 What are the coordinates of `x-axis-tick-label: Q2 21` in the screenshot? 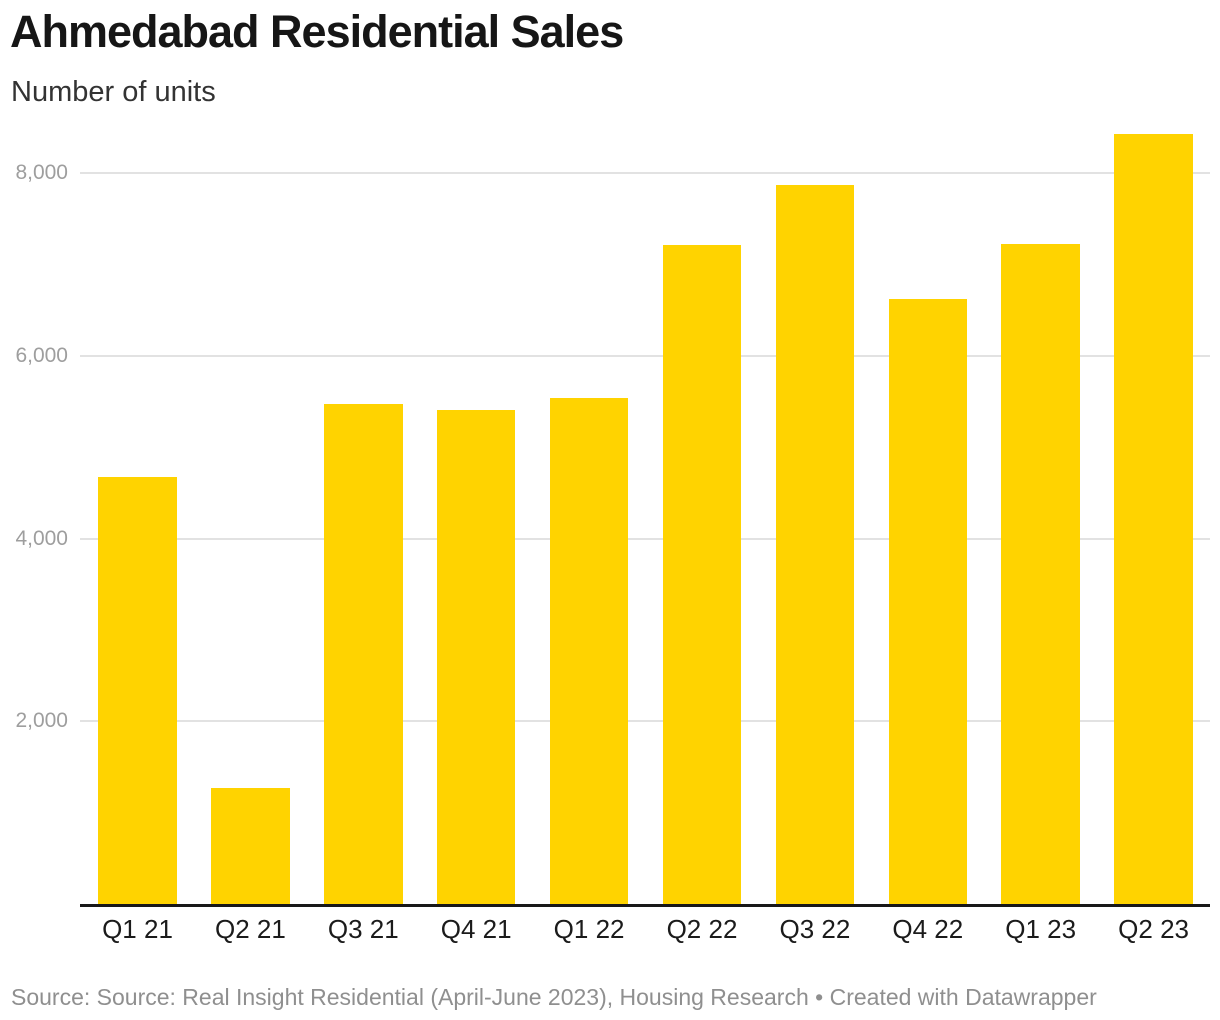 It's located at (250, 929).